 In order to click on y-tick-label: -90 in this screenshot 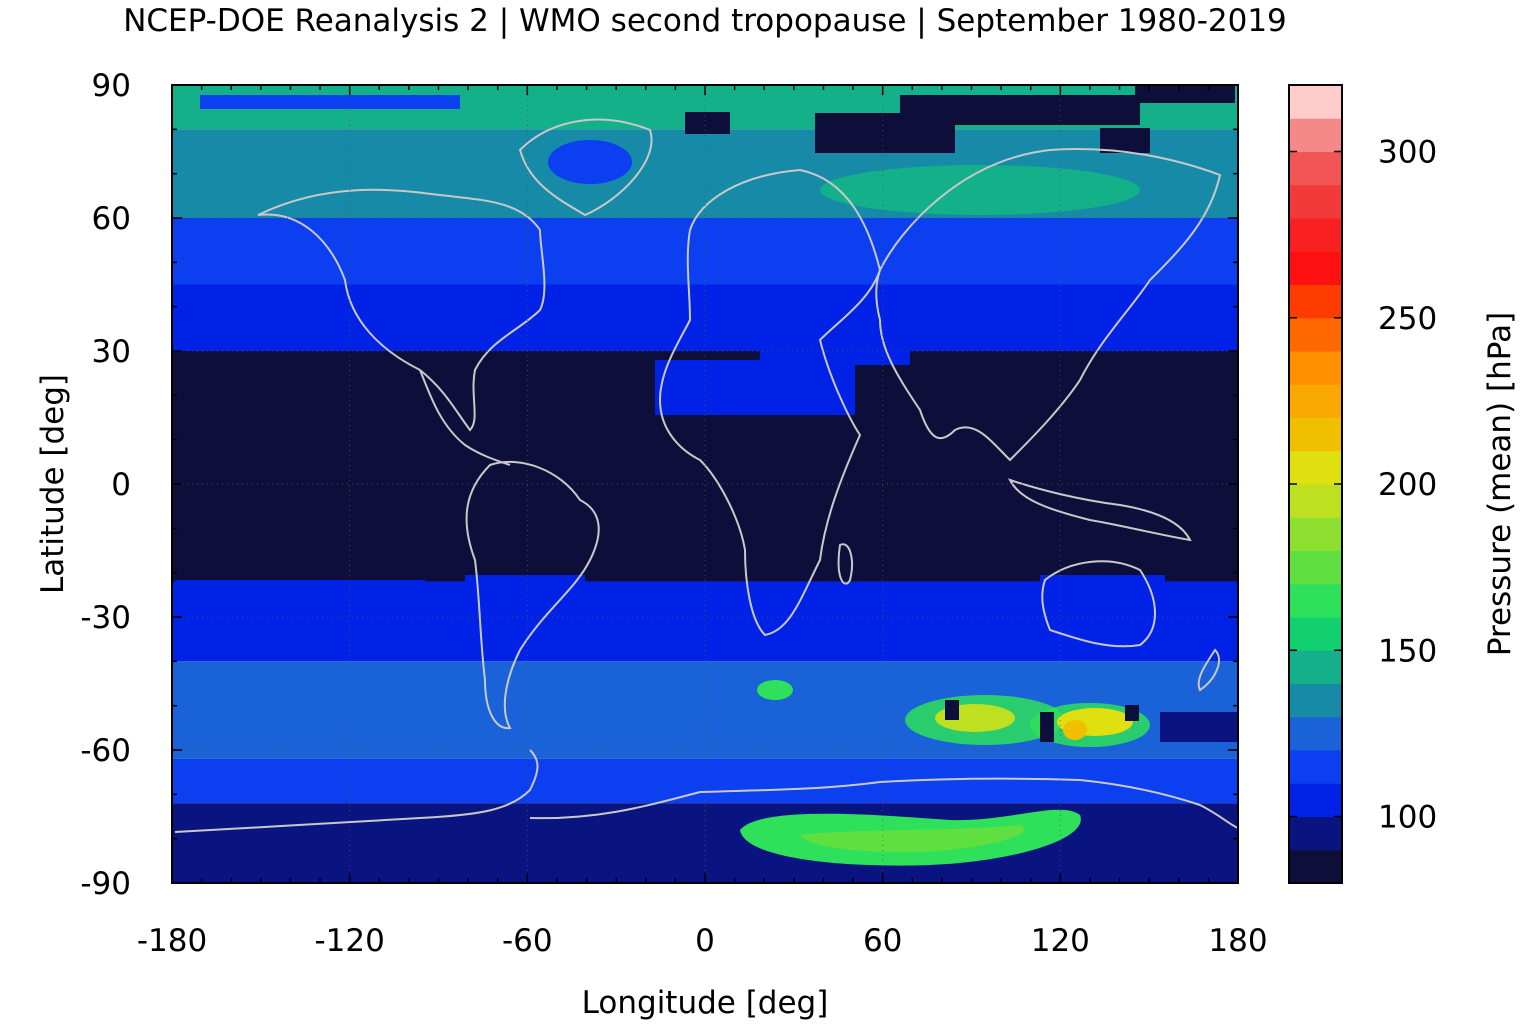, I will do `click(105, 884)`.